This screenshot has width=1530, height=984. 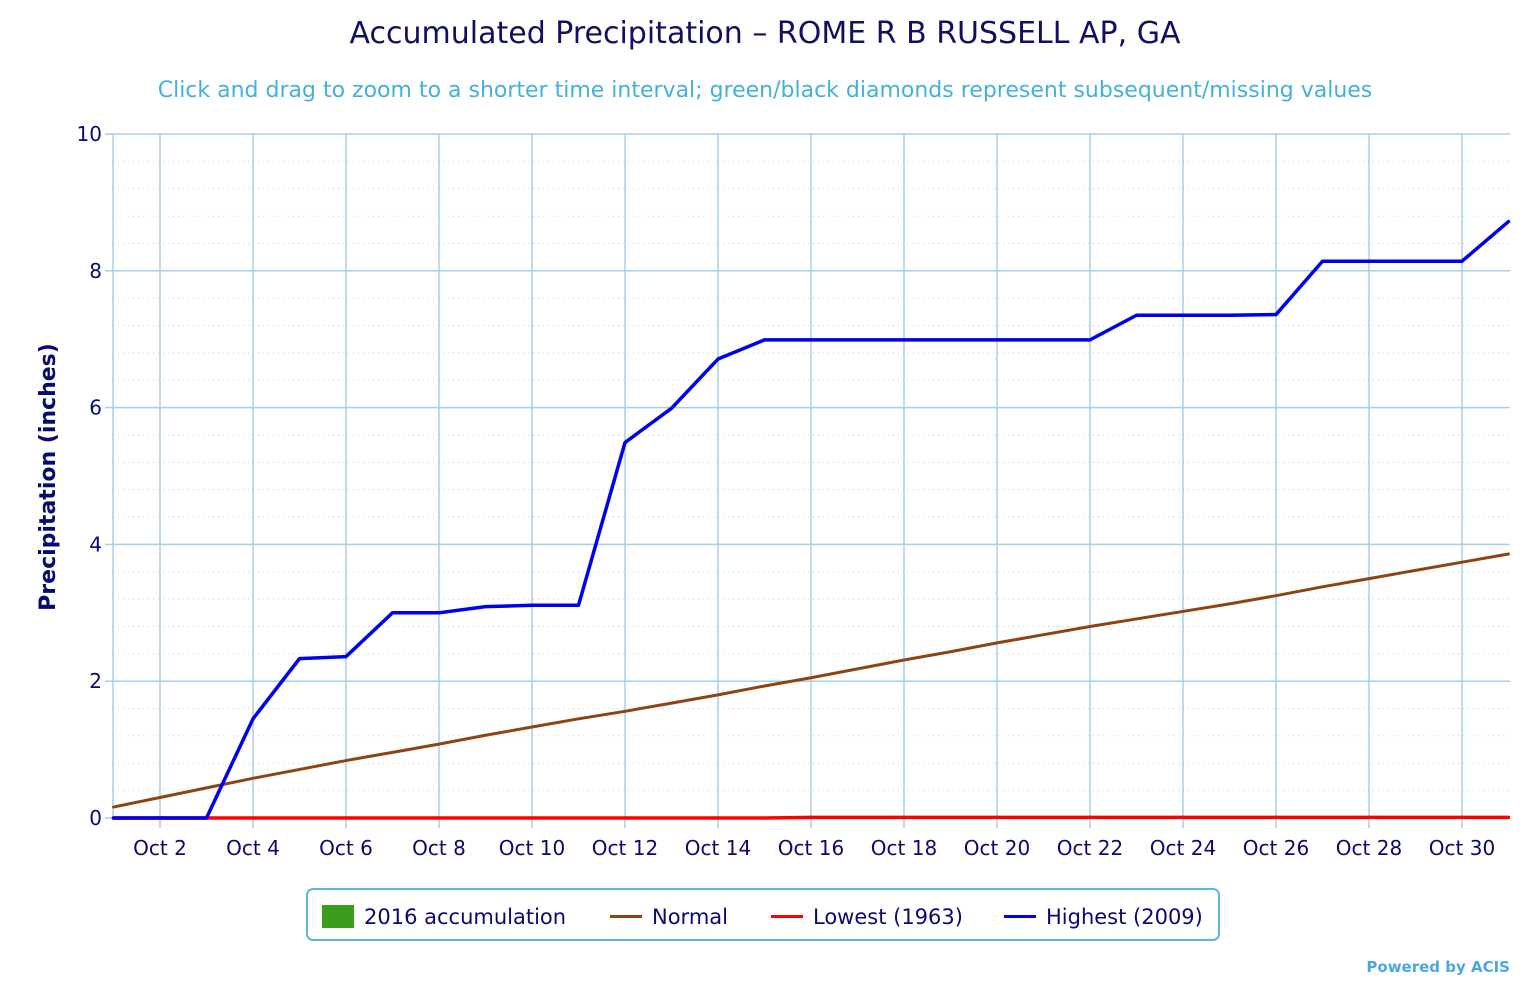 What do you see at coordinates (89, 134) in the screenshot?
I see `y-tick-label: 10` at bounding box center [89, 134].